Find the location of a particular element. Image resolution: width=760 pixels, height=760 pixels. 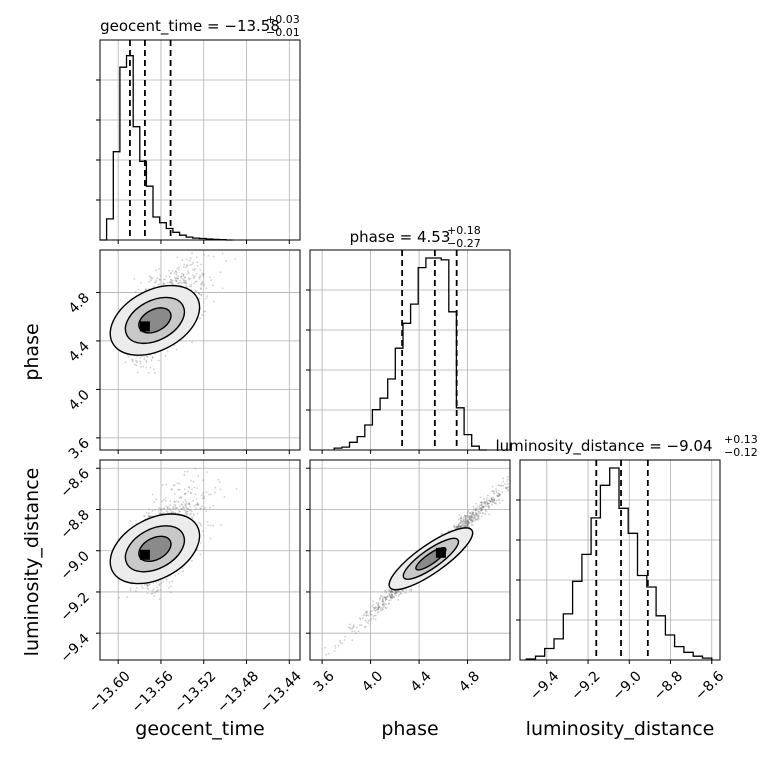

title-luminosity-distance-plus: +0.13 is located at coordinates (741, 439).